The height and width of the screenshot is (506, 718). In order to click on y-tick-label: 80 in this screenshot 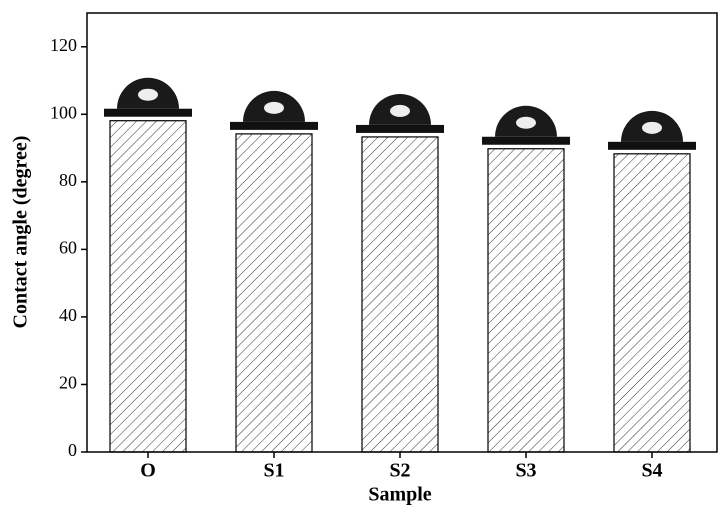, I will do `click(68, 180)`.